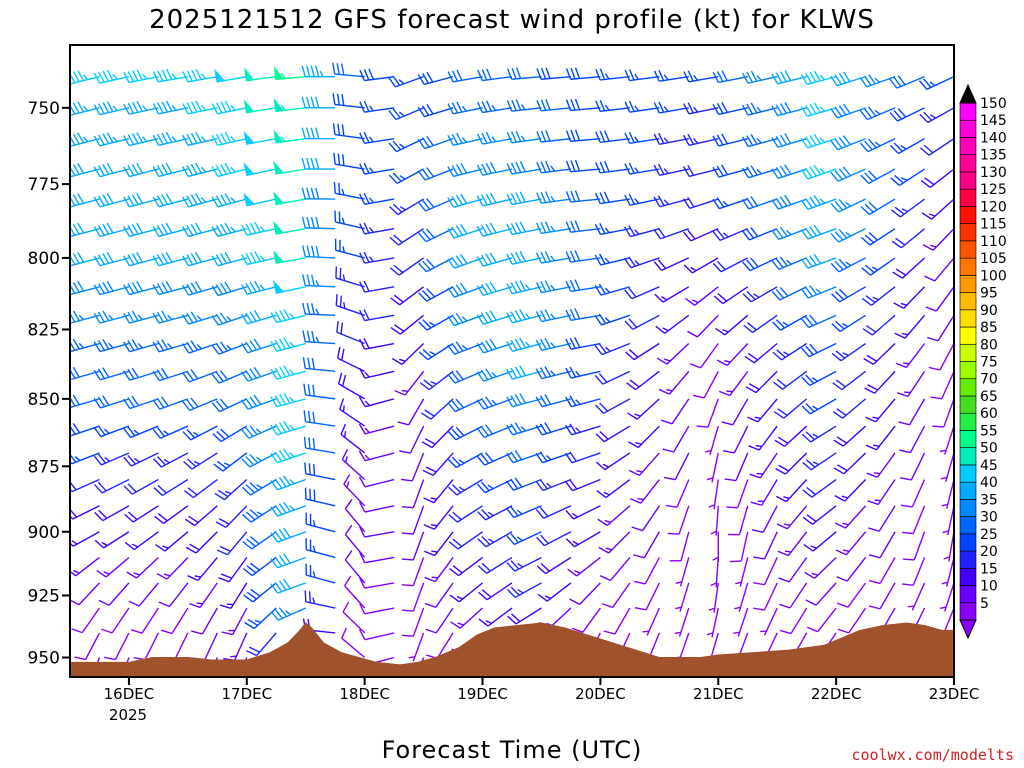 The image size is (1024, 768). I want to click on colorbar-label: 130, so click(993, 173).